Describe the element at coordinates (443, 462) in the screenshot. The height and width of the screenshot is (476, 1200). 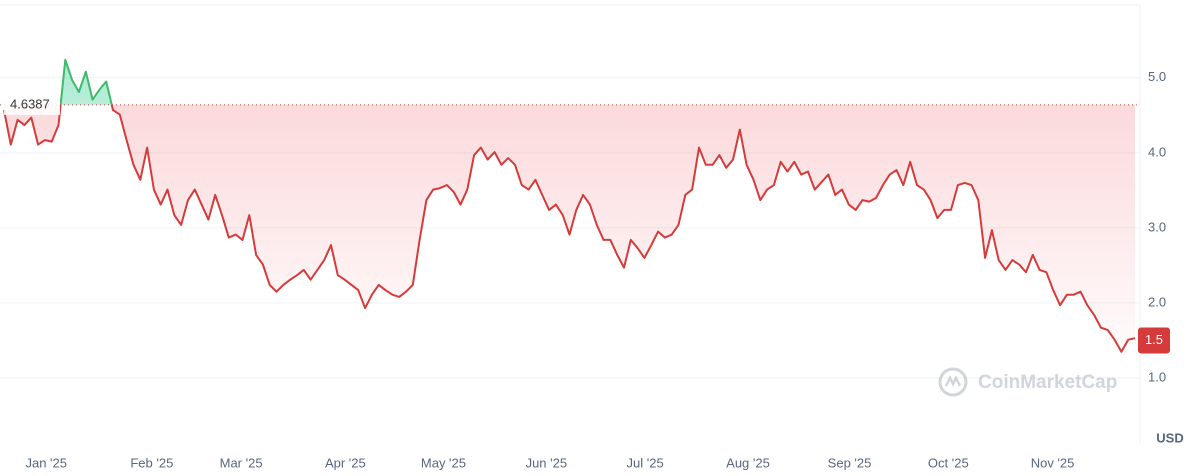
I see `x-tick-label: May '25` at that location.